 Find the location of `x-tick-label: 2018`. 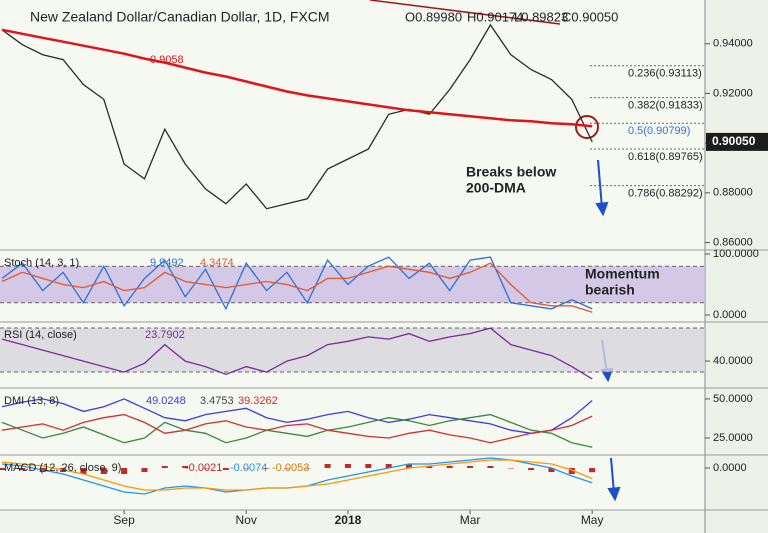

x-tick-label: 2018 is located at coordinates (348, 520).